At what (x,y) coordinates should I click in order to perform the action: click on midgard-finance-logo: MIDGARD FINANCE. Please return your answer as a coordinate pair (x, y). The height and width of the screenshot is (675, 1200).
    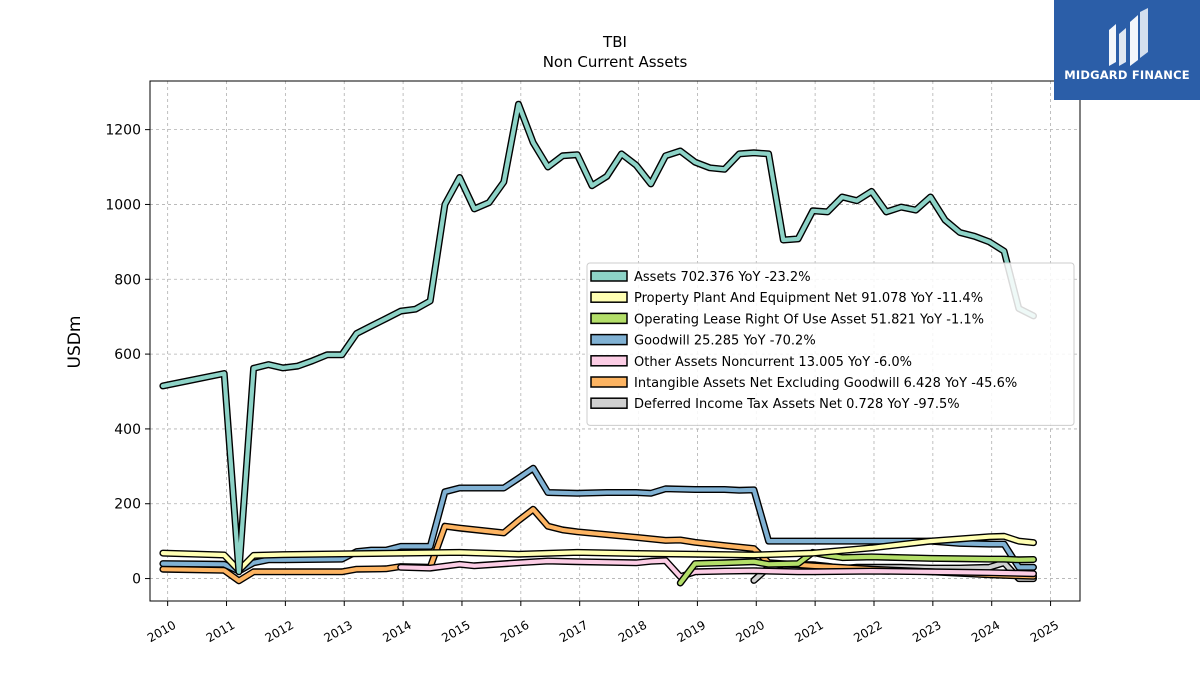
    Looking at the image, I should click on (1127, 50).